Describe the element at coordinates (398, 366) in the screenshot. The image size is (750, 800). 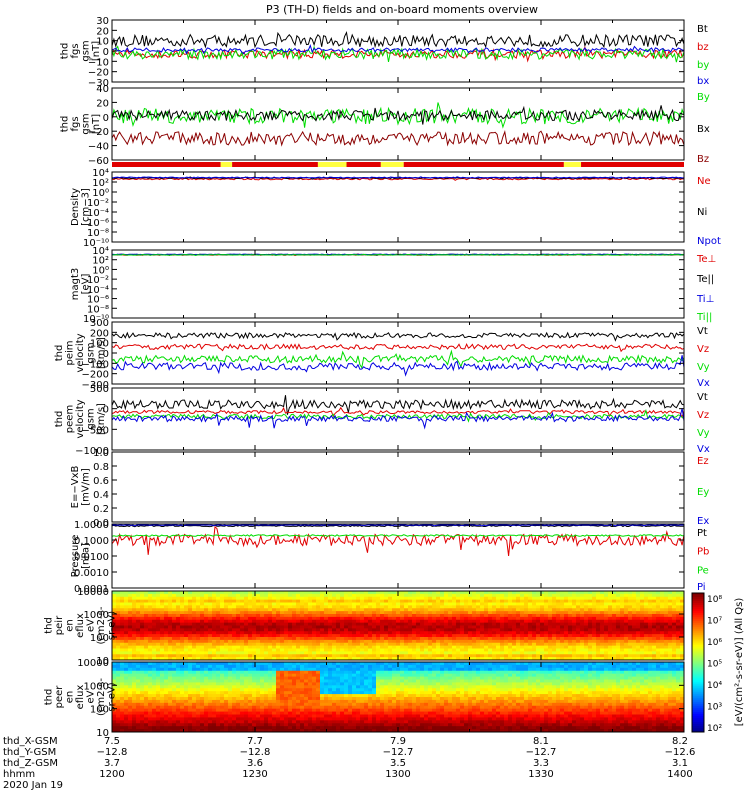
I see `series-line-Vx` at that location.